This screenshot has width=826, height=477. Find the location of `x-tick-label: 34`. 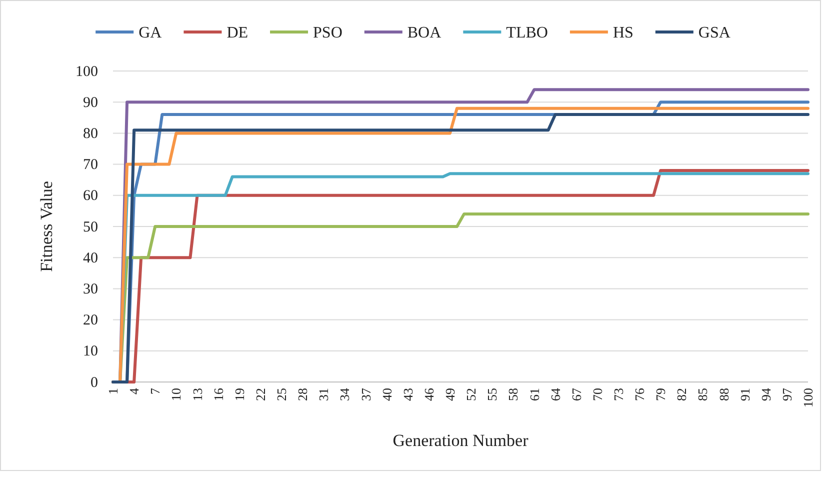

x-tick-label: 34 is located at coordinates (344, 394).